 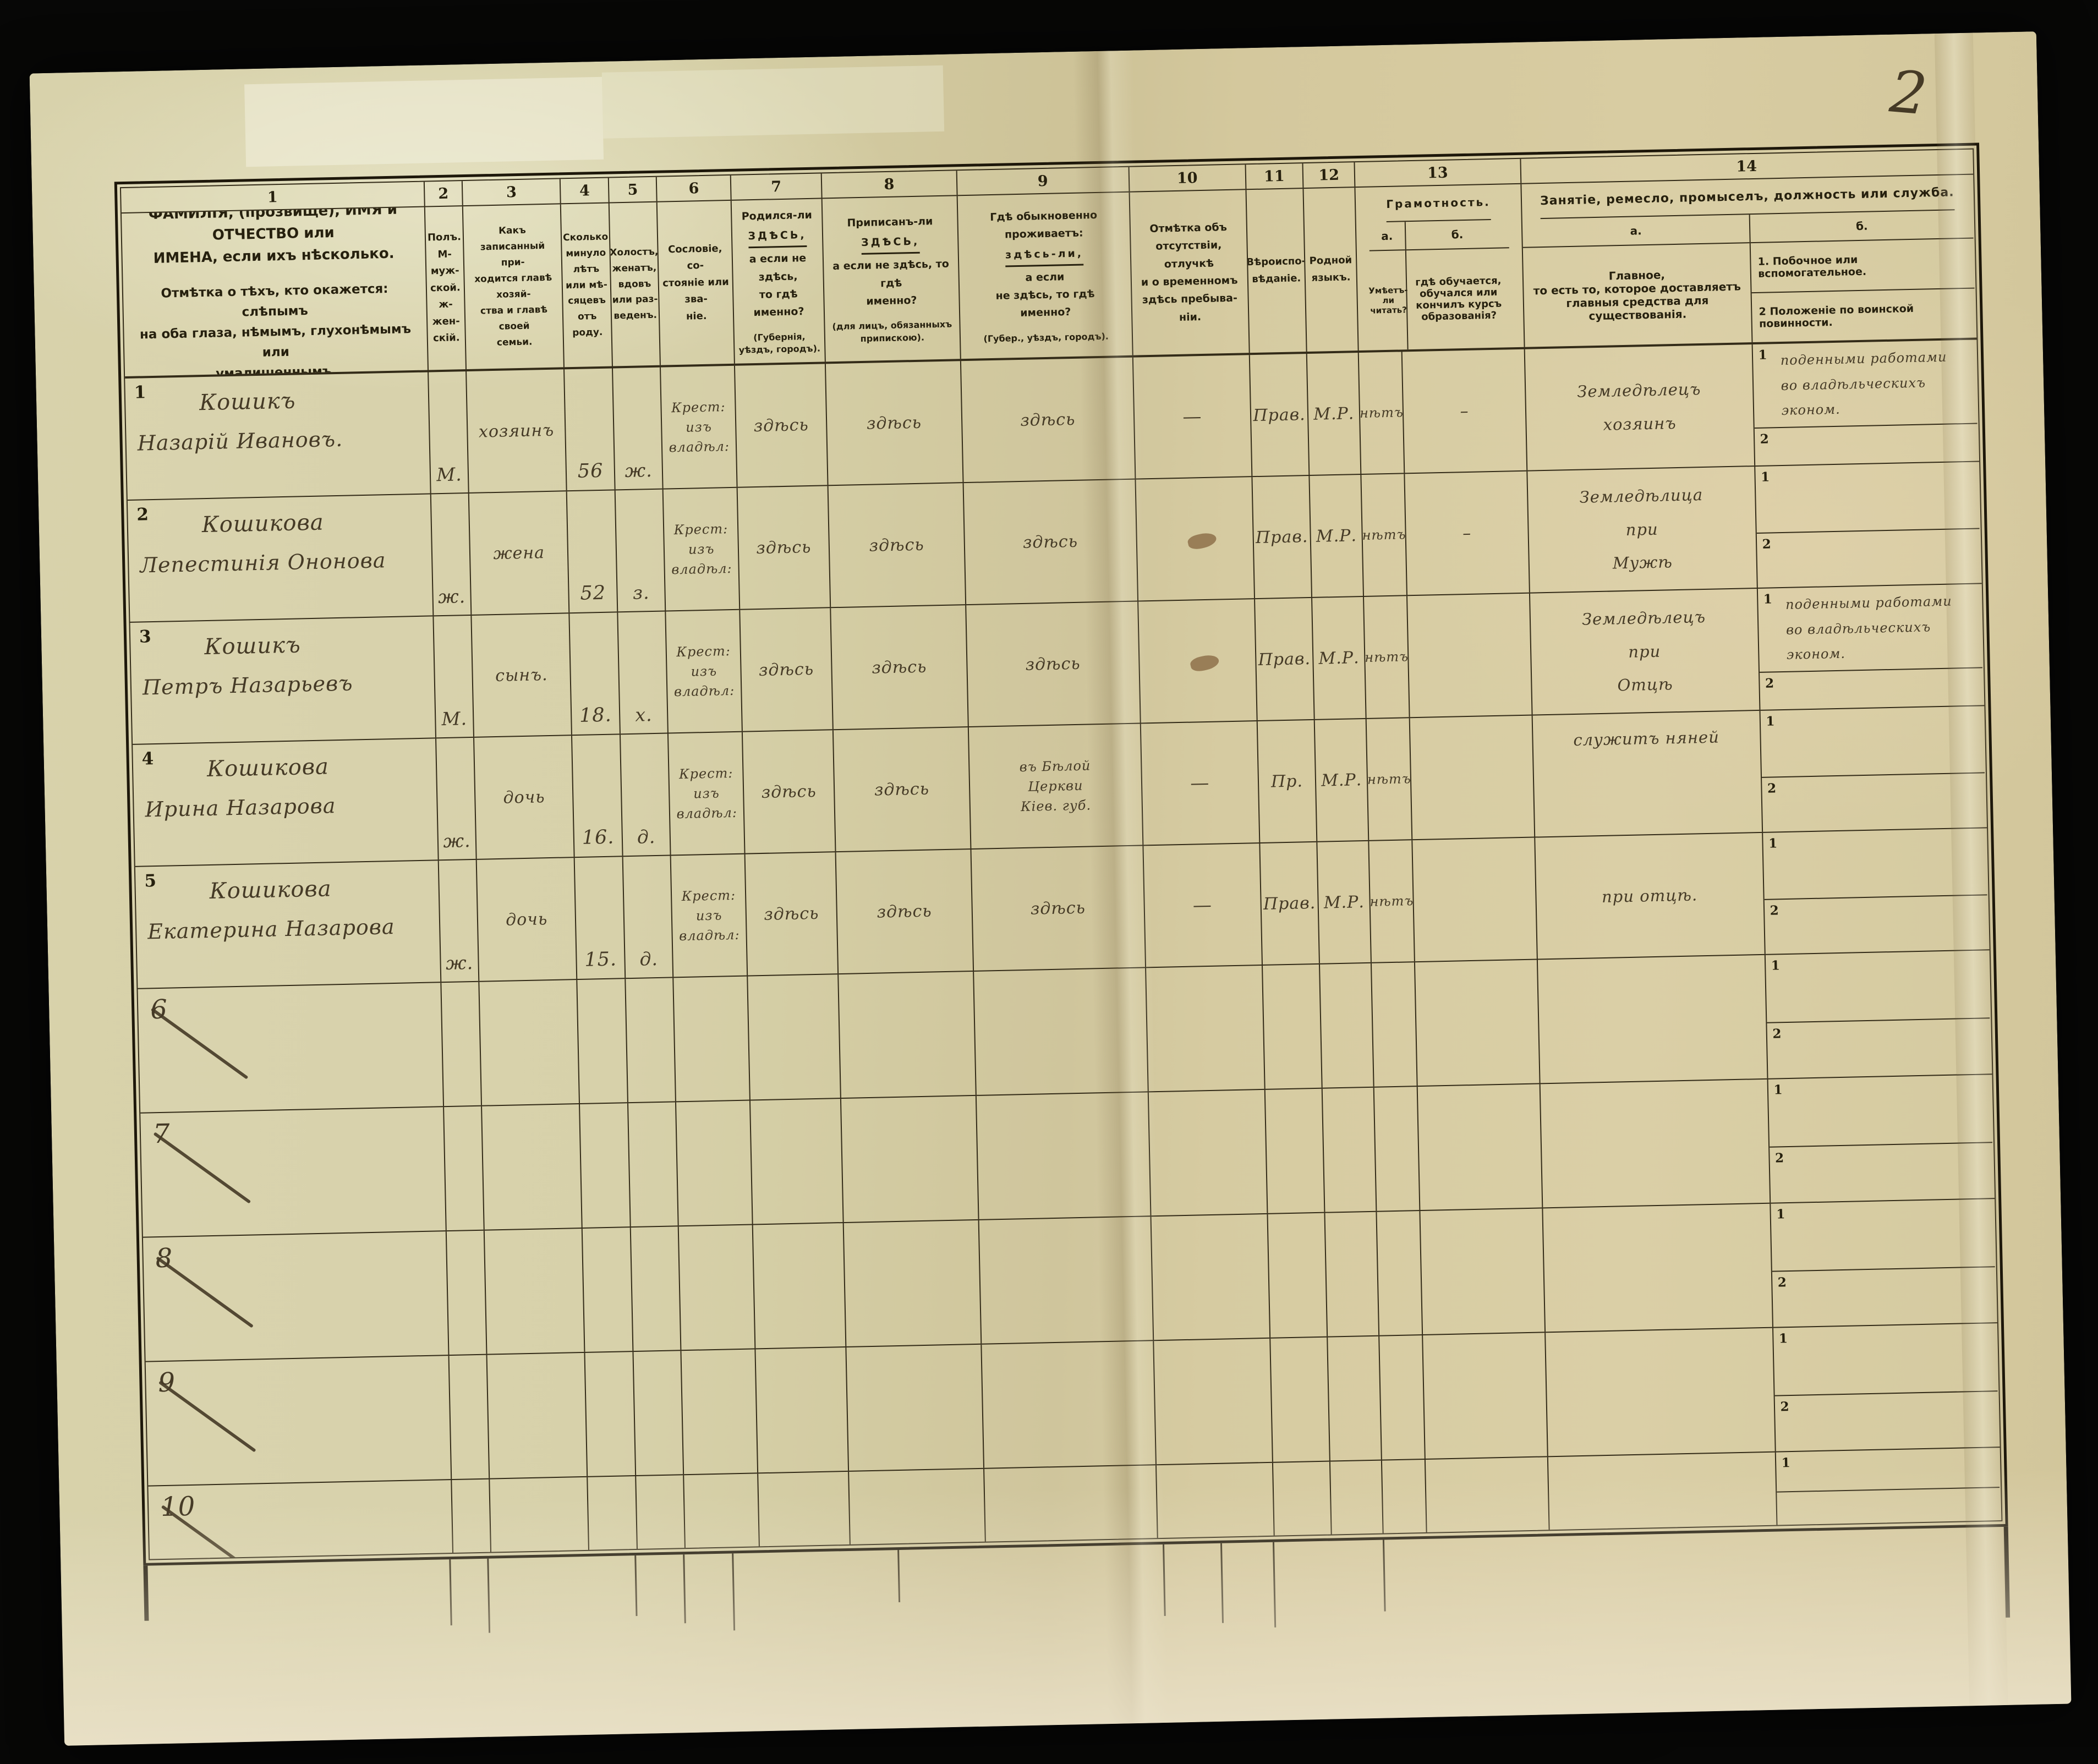 What do you see at coordinates (1188, 178) in the screenshot?
I see `col-number-10: 10` at bounding box center [1188, 178].